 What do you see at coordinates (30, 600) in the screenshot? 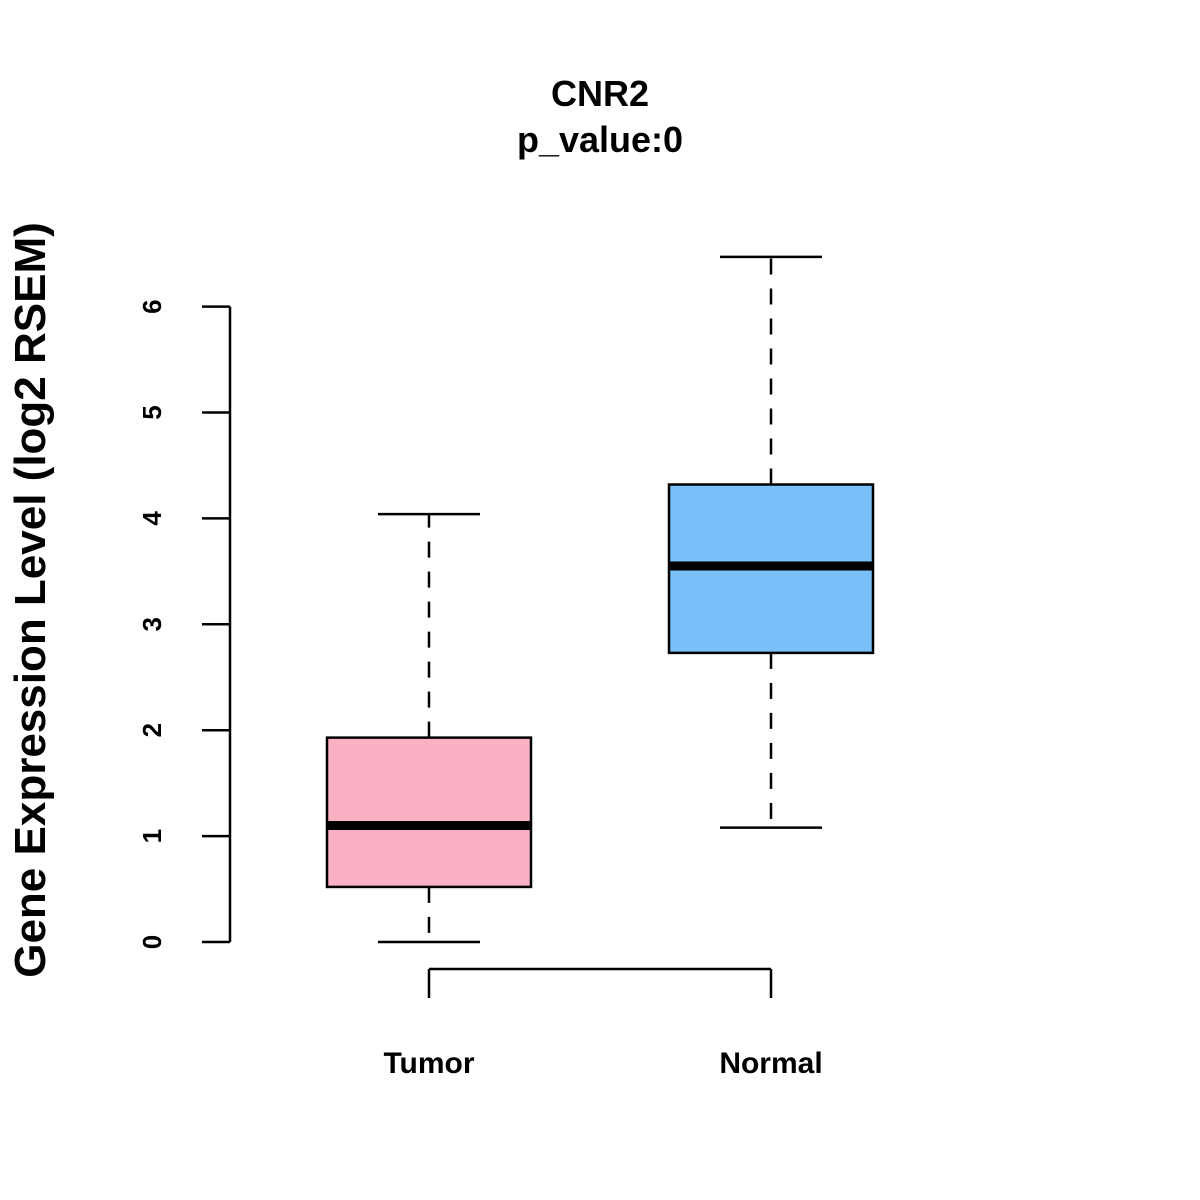
I see `y-axis-label: Gene Expression Level (log2 RSEM)` at bounding box center [30, 600].